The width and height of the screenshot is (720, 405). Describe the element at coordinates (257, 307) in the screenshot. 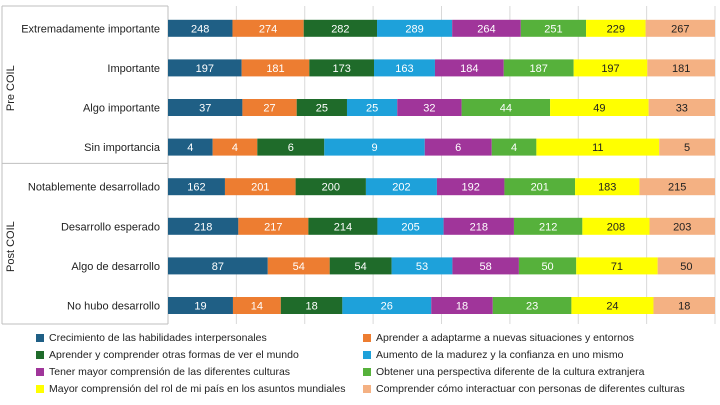

I see `data-label: 14` at that location.